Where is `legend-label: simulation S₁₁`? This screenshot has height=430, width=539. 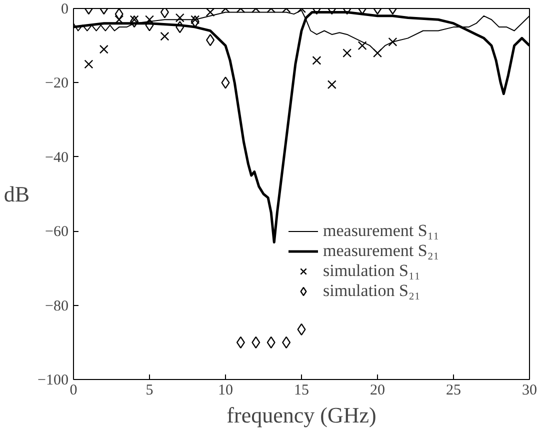
legend-label: simulation S₁₁ is located at coordinates (371, 271).